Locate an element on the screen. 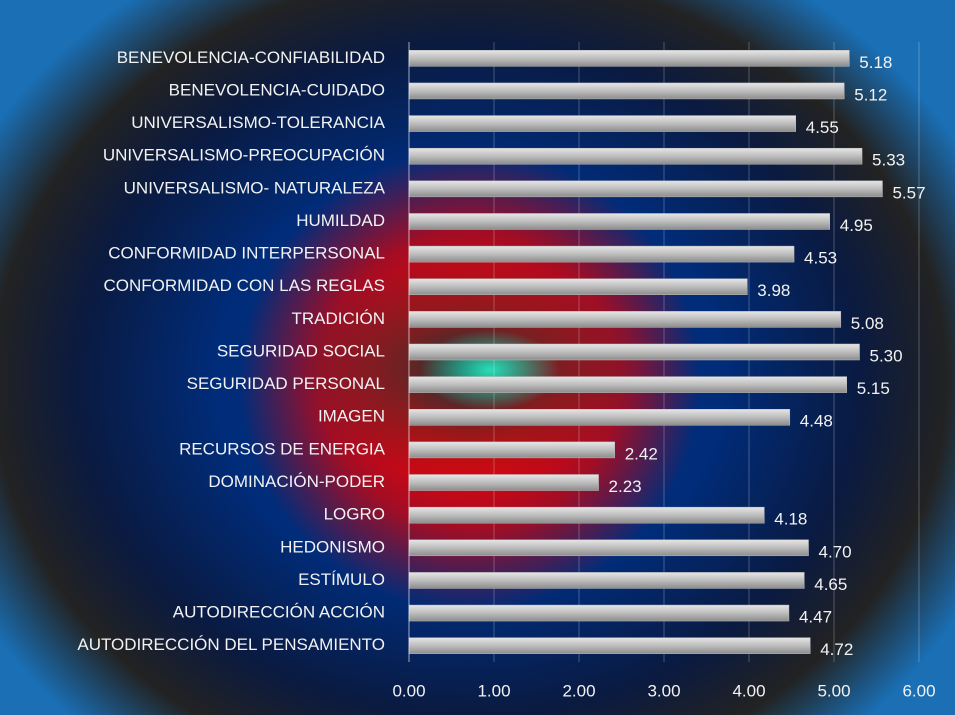 The image size is (955, 715). value-label: 4.72 is located at coordinates (836, 649).